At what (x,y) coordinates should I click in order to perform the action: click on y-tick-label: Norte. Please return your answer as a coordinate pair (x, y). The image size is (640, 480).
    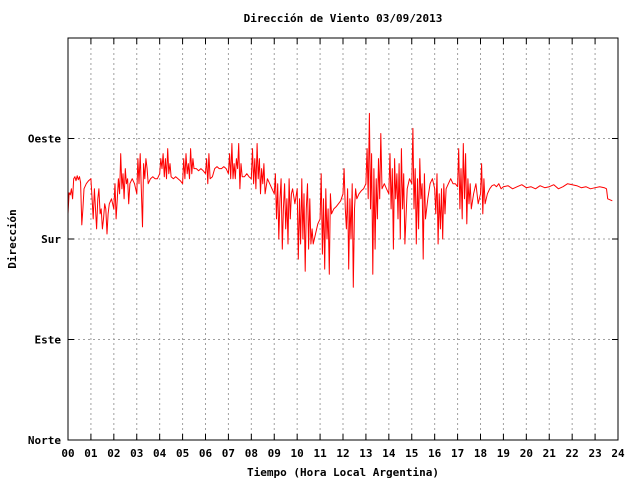
    Looking at the image, I should click on (44, 440).